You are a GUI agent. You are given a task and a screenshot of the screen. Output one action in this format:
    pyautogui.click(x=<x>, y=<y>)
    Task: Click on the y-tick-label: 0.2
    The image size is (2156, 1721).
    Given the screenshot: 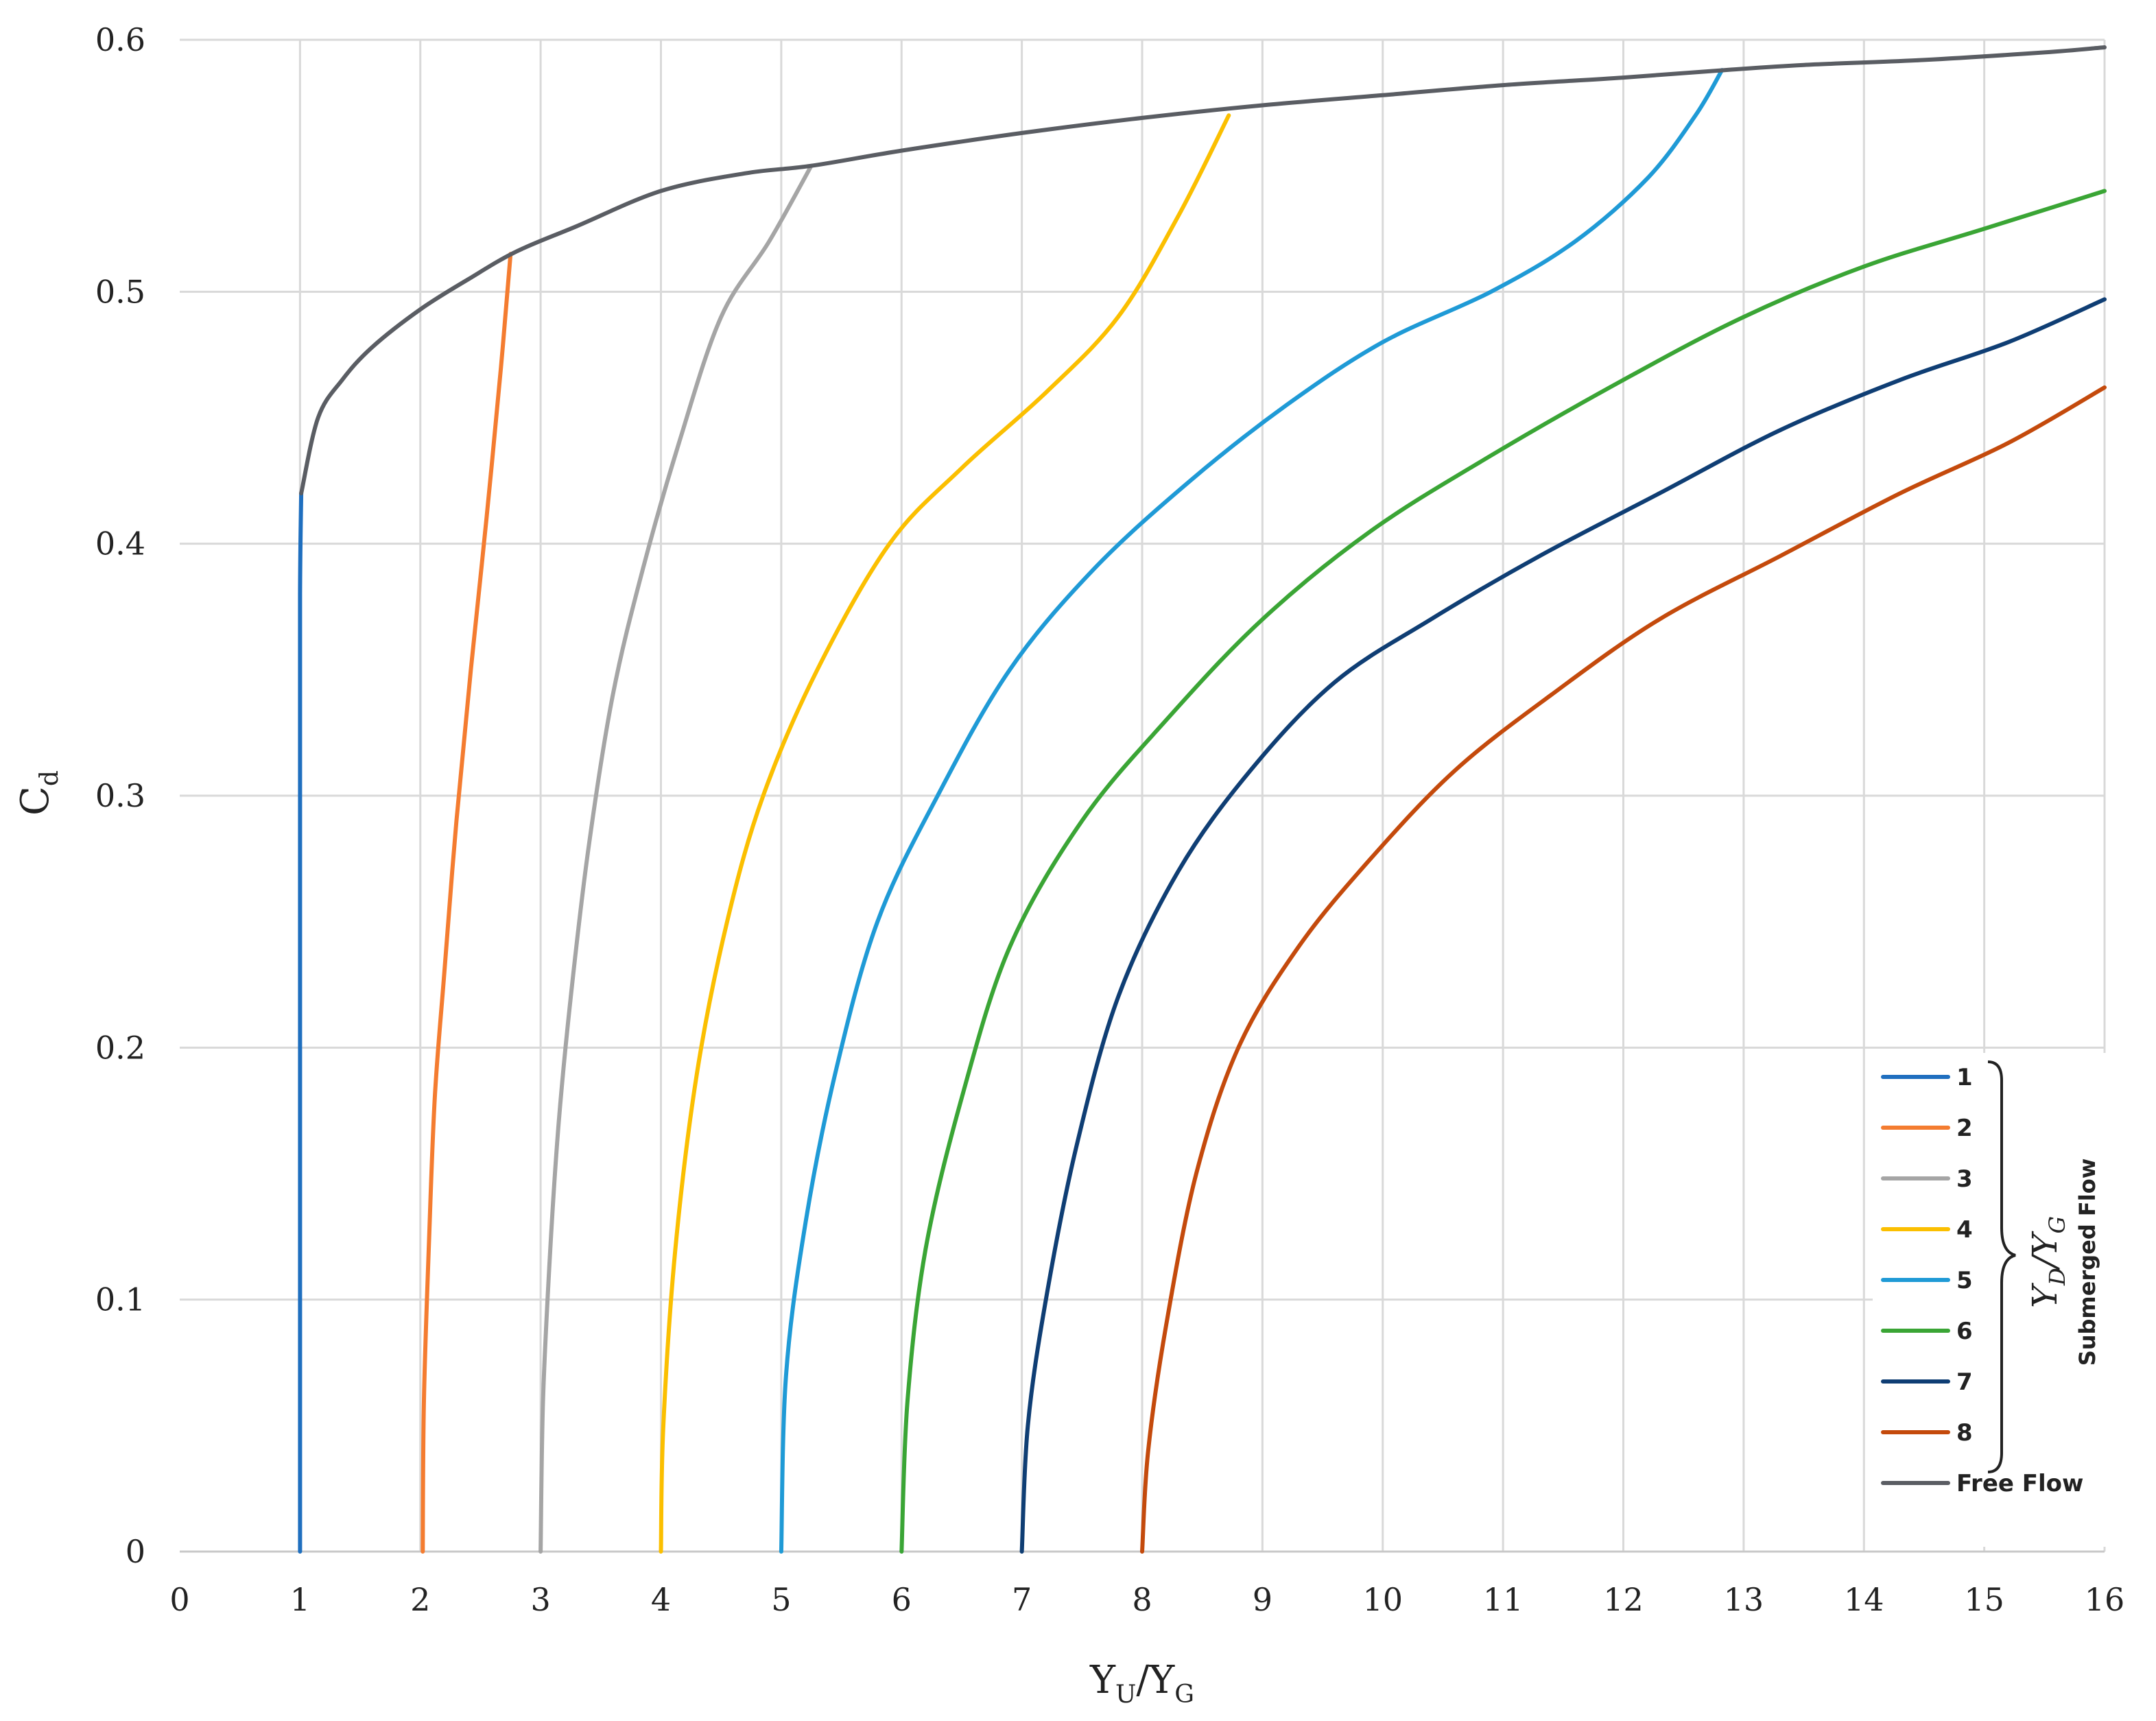 What is the action you would take?
    pyautogui.click(x=120, y=1047)
    